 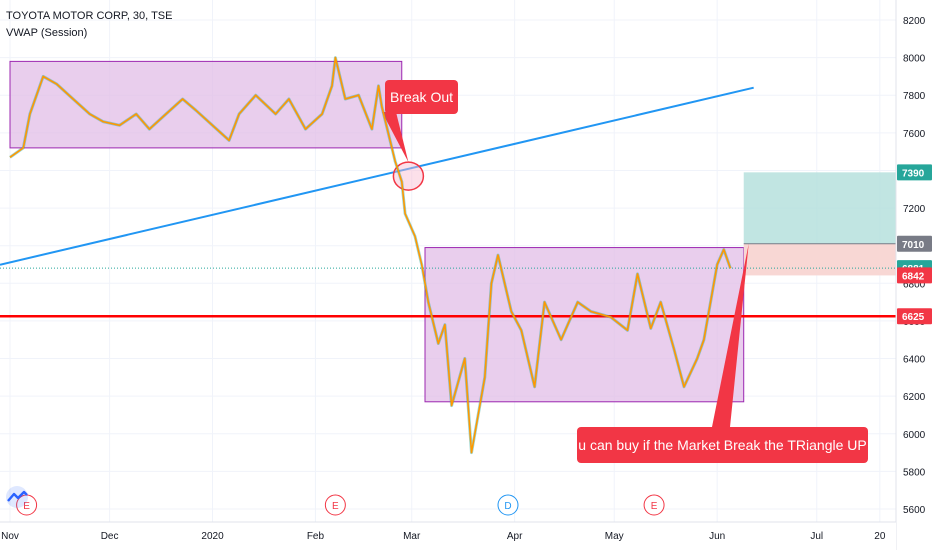 I want to click on price-label: 7390, so click(x=913, y=173).